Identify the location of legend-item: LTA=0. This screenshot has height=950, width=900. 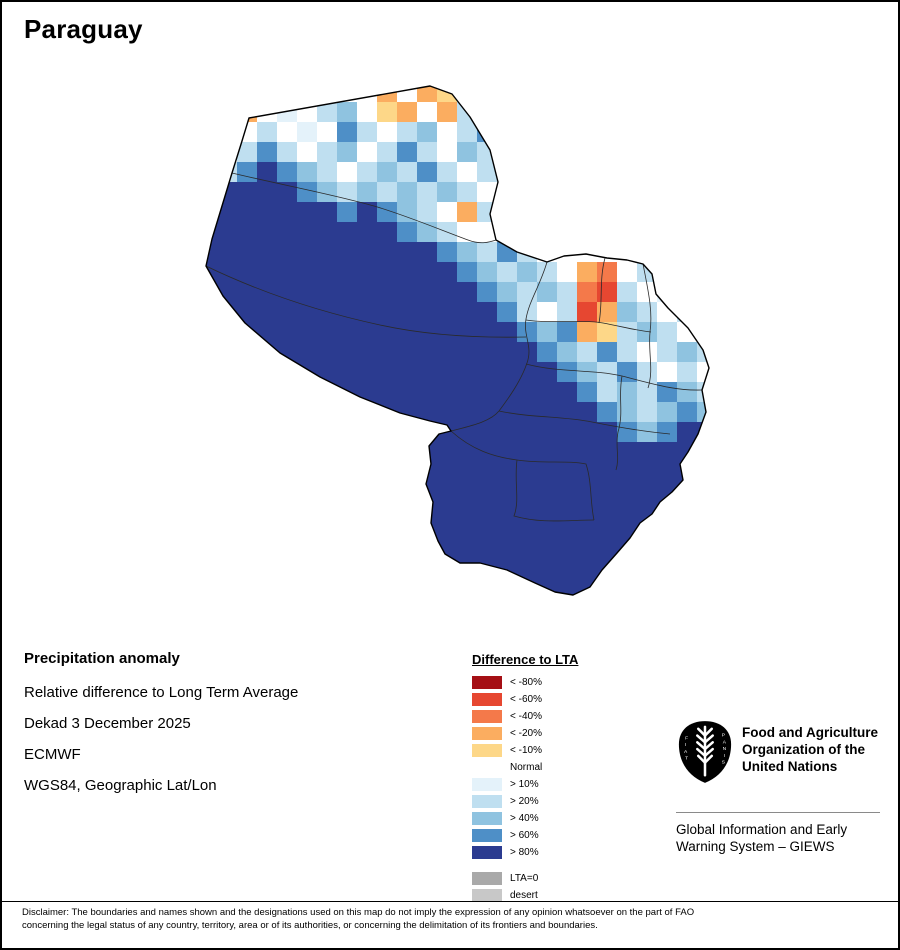
(525, 878).